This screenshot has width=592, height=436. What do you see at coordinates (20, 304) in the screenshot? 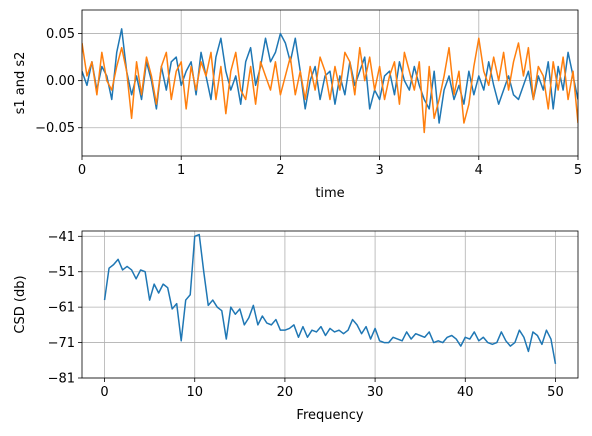
I see `y-axis-label: CSD (db)` at bounding box center [20, 304].